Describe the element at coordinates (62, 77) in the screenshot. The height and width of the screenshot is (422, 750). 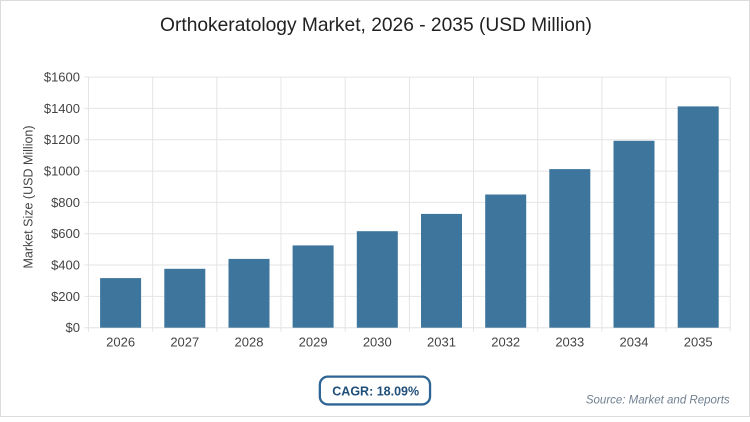
I see `svg-text: $1600` at that location.